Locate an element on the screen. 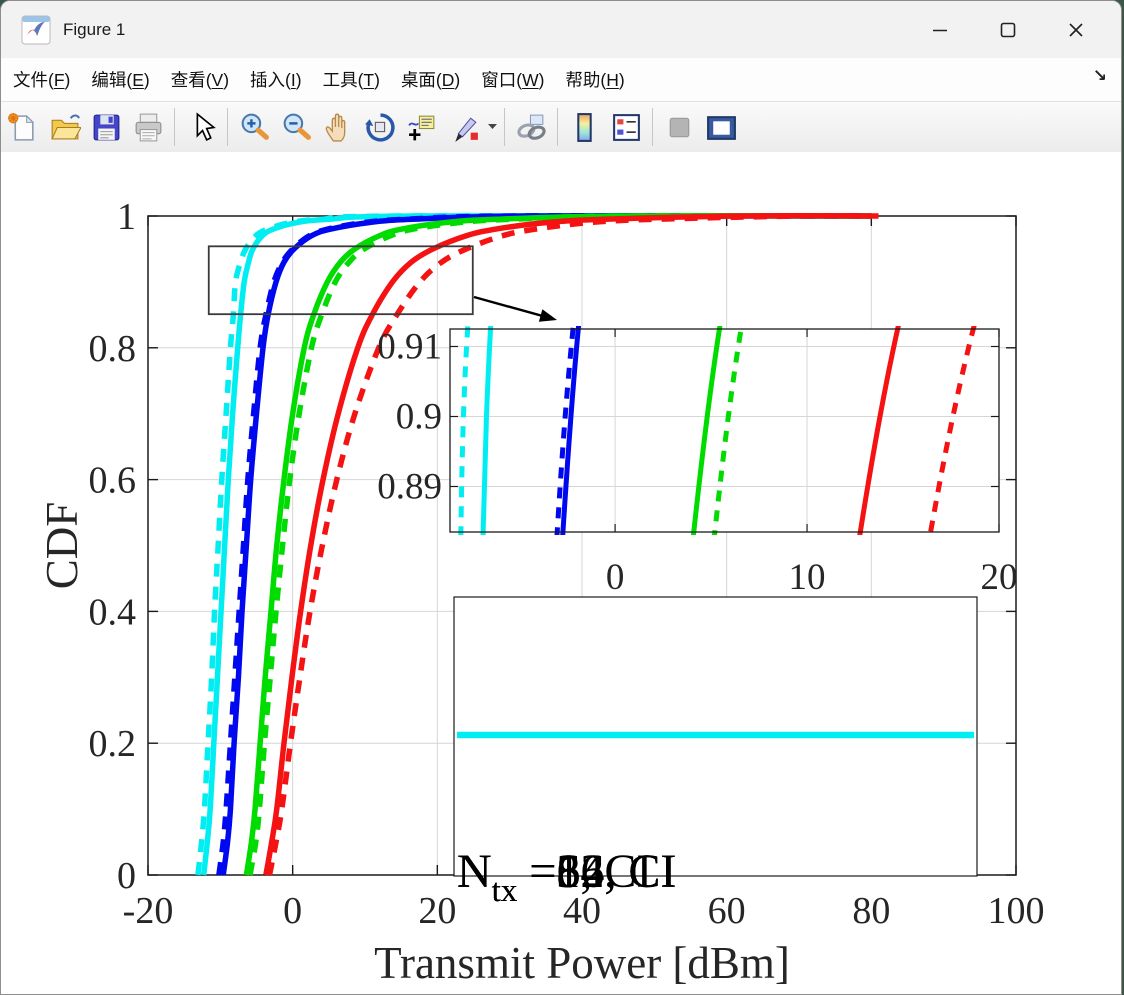  menu-item-H: 帮助(H) is located at coordinates (595, 80).